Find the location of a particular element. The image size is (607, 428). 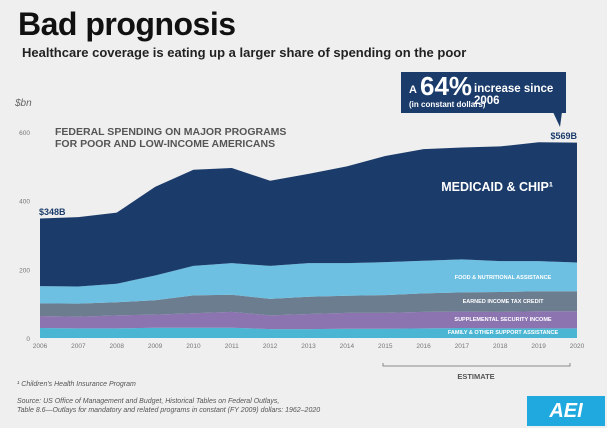

page-title: Bad prognosis is located at coordinates (127, 24).